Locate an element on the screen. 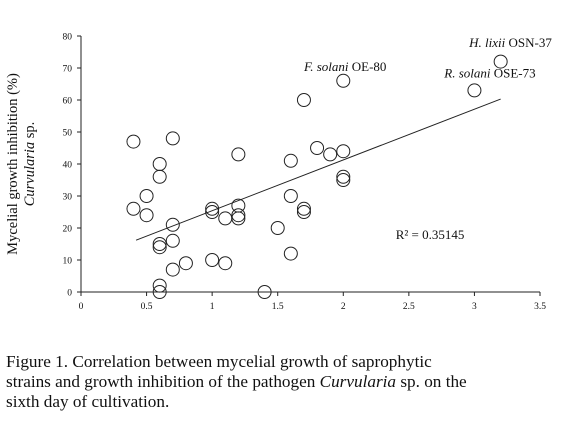 This screenshot has height=434, width=561. y-tick-label: 50 is located at coordinates (68, 134).